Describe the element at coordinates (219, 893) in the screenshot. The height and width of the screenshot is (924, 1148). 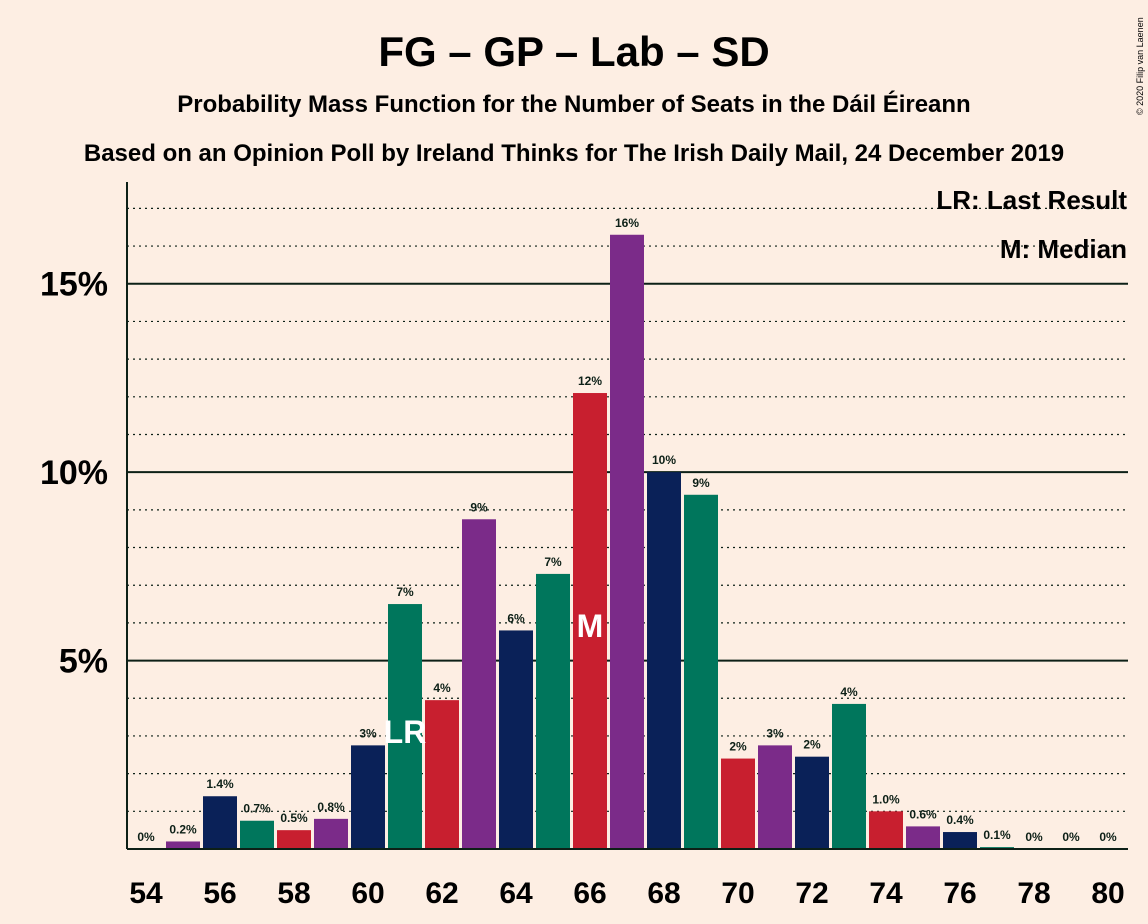
I see `x-tick-label: 56` at that location.